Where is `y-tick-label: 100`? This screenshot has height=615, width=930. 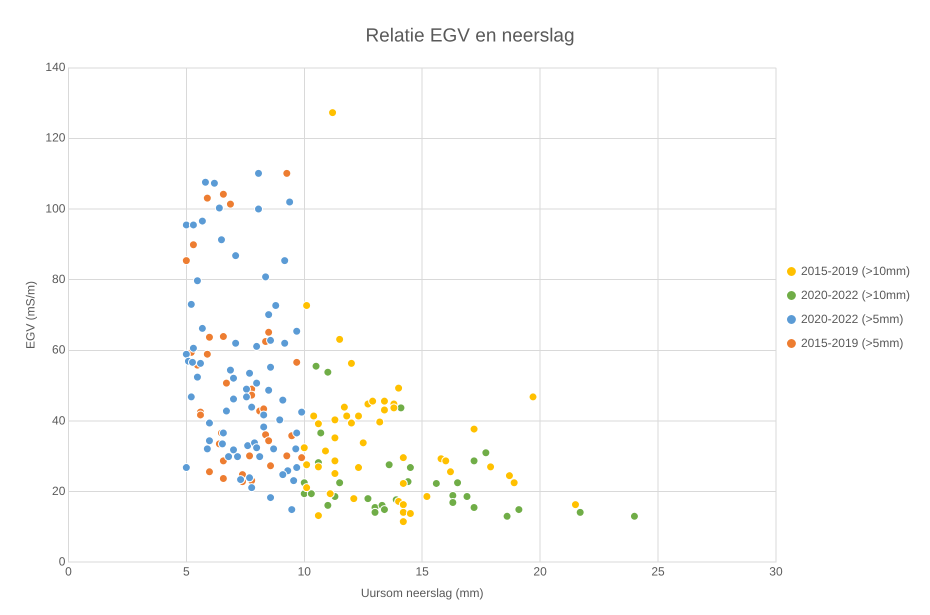
y-tick-label: 100 is located at coordinates (55, 208).